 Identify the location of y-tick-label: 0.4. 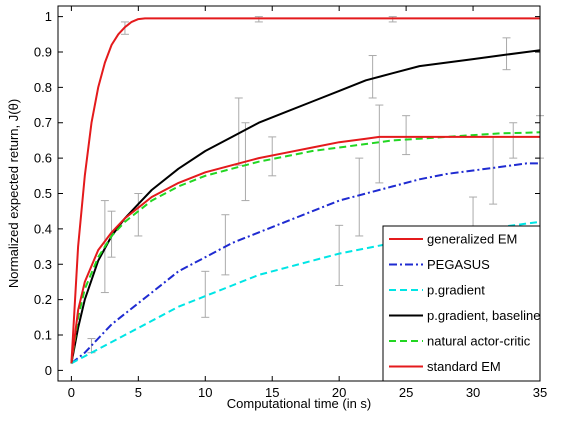
(43, 228).